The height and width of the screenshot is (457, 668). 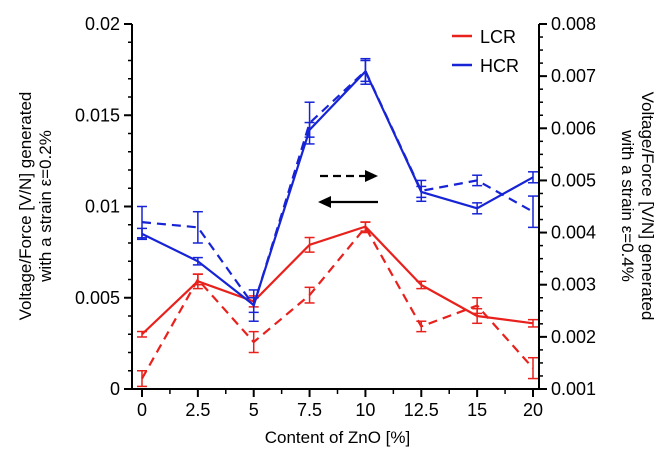 What do you see at coordinates (533, 410) in the screenshot?
I see `x-tick-label: 20` at bounding box center [533, 410].